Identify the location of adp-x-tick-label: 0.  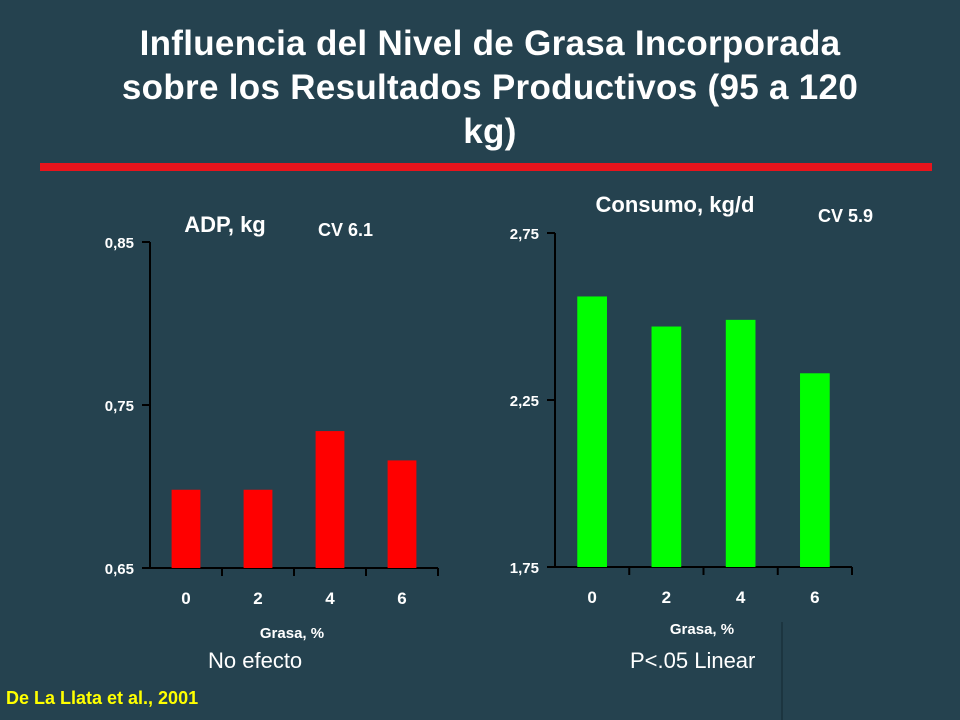
(185, 598).